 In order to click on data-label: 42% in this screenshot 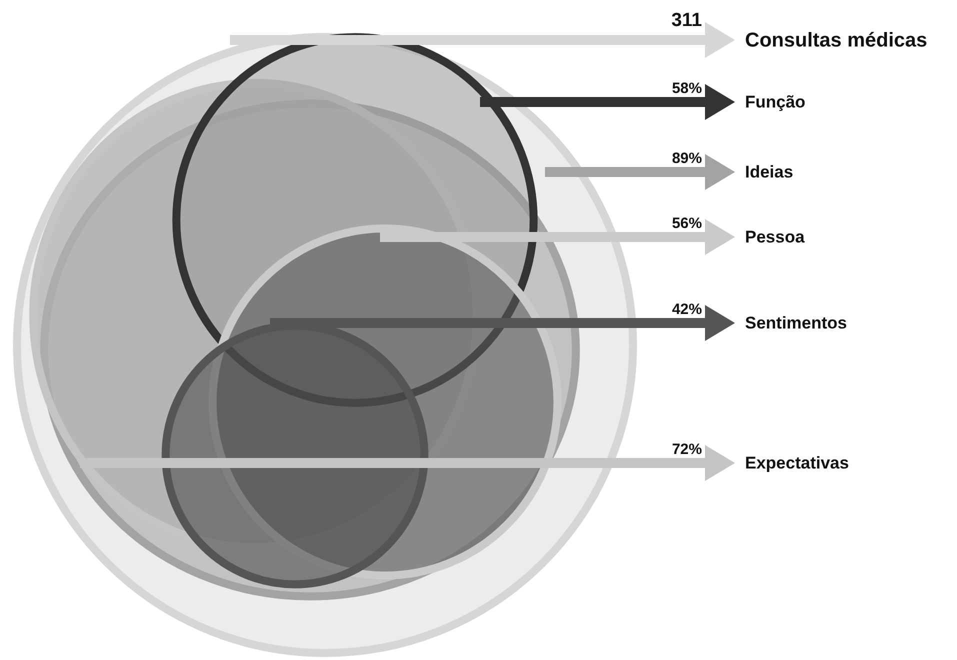, I will do `click(687, 309)`.